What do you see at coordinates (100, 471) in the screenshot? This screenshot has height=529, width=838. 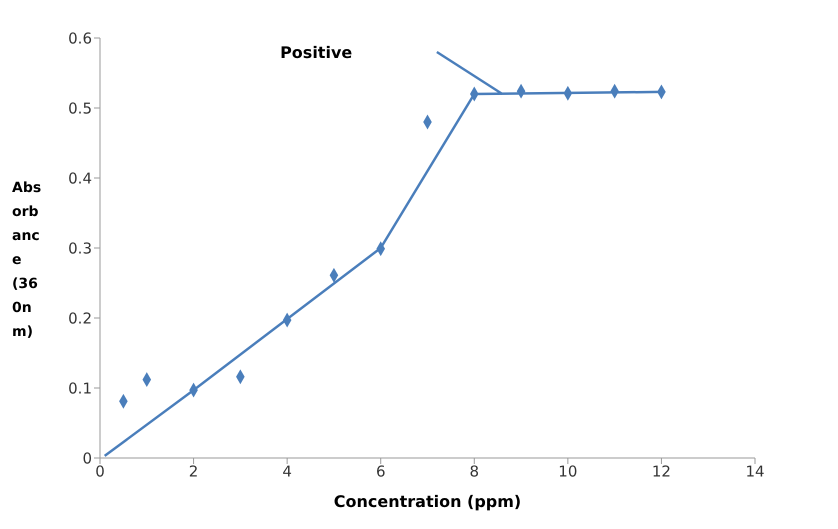 I see `x-tick-label: 0` at bounding box center [100, 471].